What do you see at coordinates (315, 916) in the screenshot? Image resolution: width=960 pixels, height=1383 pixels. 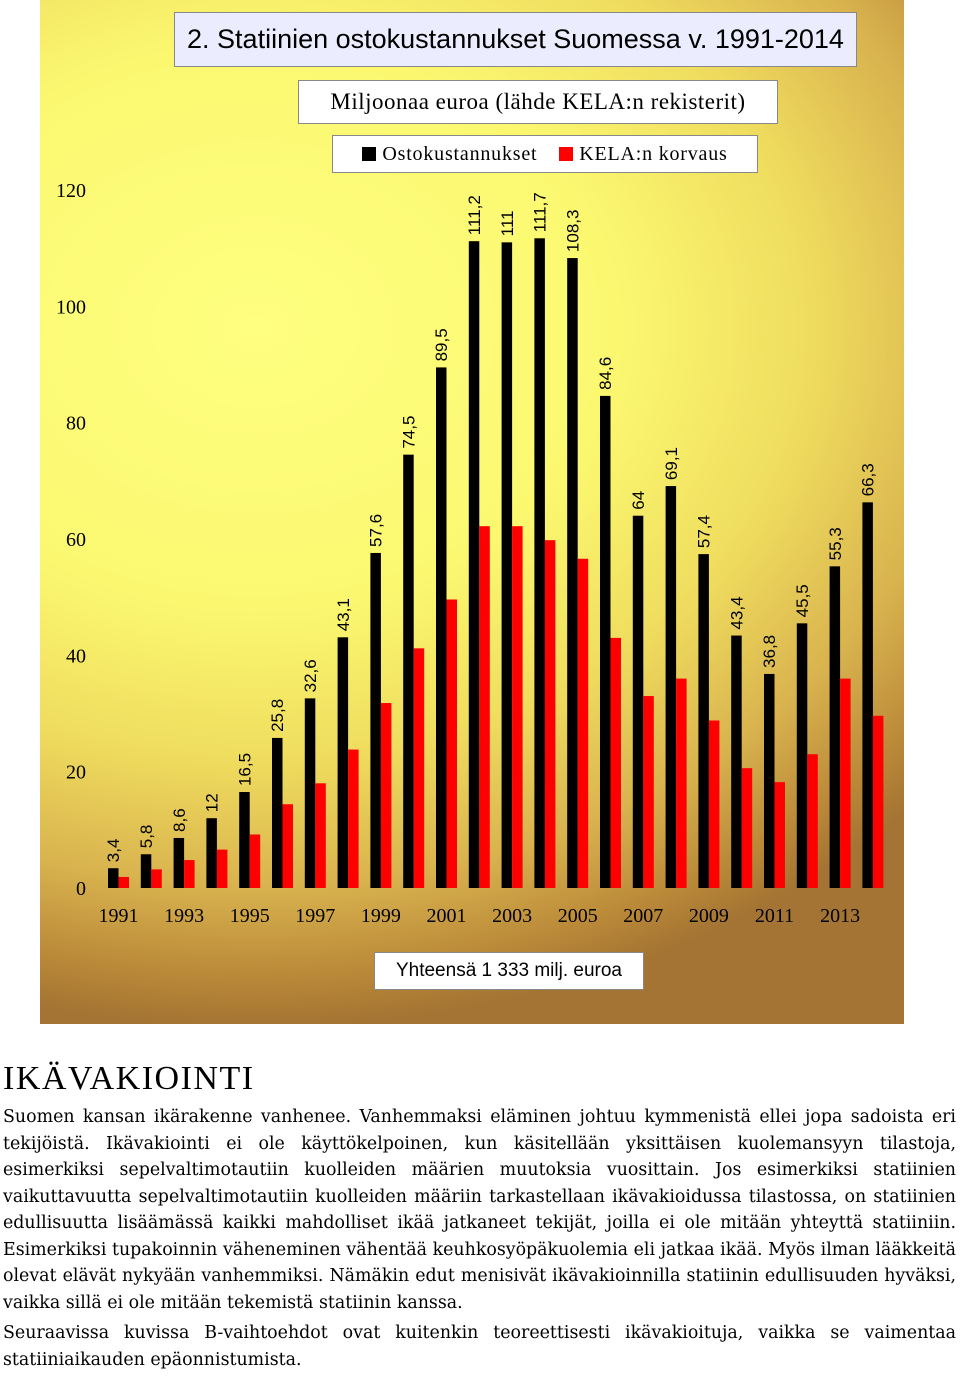 I see `x-tick-label: 1997` at bounding box center [315, 916].